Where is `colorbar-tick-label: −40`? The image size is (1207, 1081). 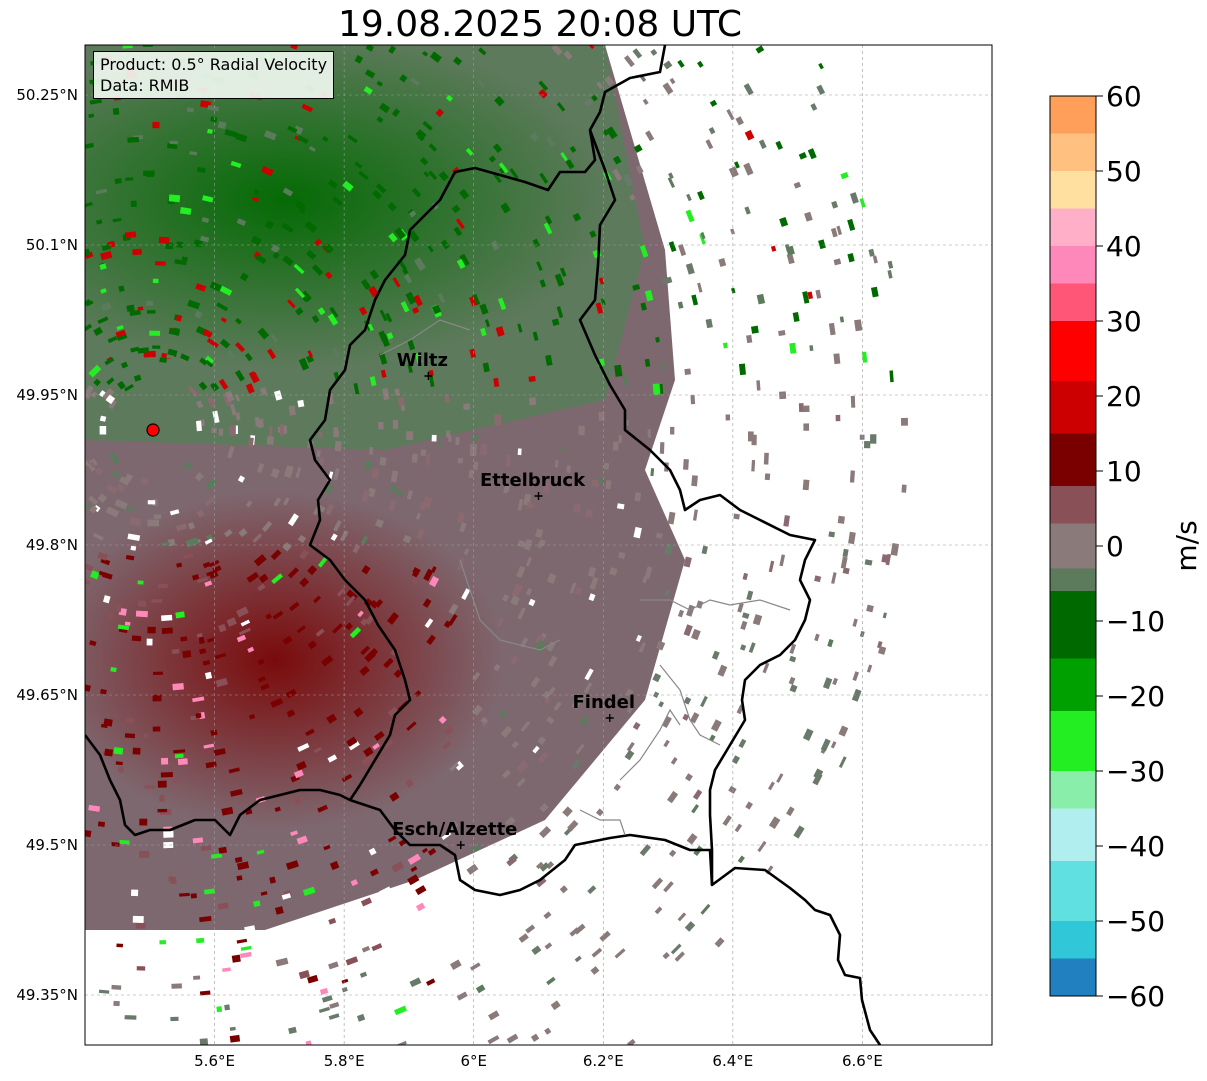 colorbar-tick-label: −40 is located at coordinates (1135, 846).